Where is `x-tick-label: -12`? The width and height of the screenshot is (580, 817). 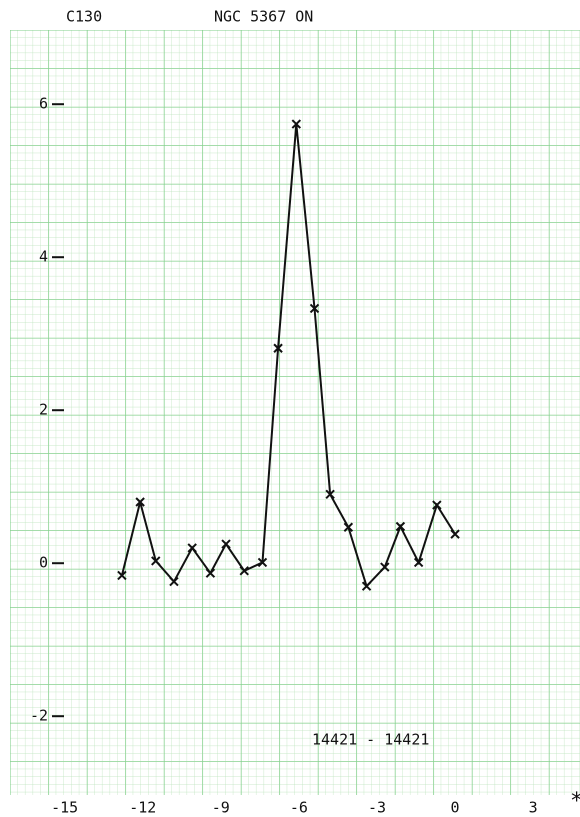
x-tick-label: -12 is located at coordinates (142, 808).